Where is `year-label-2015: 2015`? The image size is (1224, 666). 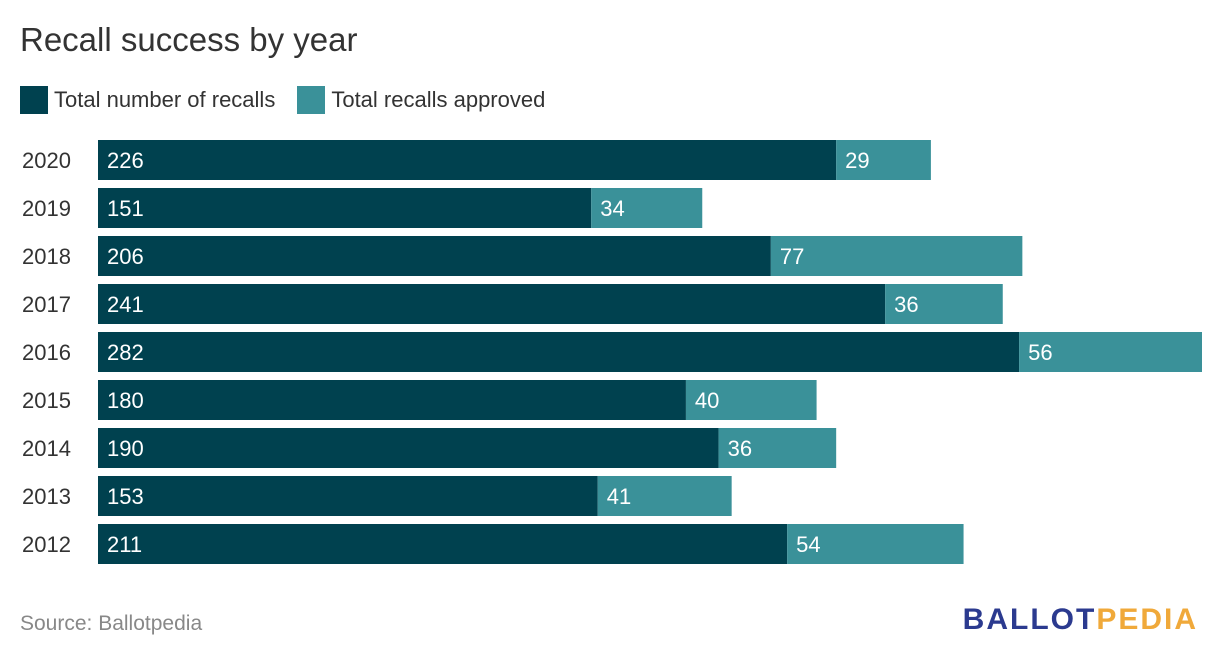 year-label-2015: 2015 is located at coordinates (46, 400).